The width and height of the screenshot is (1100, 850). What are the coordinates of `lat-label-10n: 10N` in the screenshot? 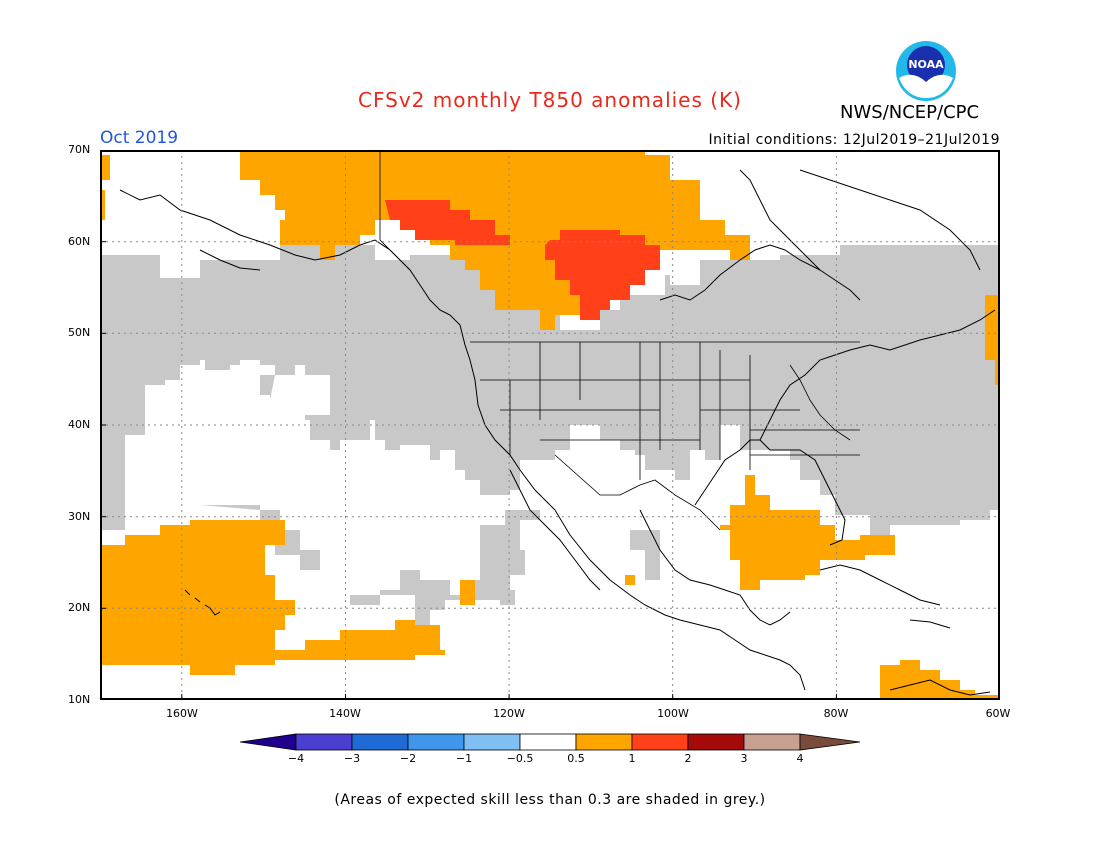 It's located at (79, 699).